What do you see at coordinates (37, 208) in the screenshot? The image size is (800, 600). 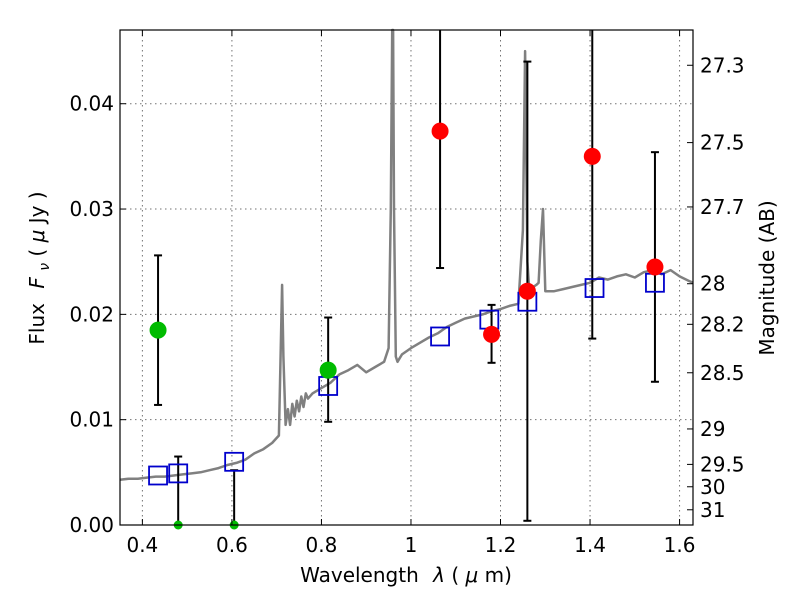 I see `y-axis-label-unit-rest: Jy )` at bounding box center [37, 208].